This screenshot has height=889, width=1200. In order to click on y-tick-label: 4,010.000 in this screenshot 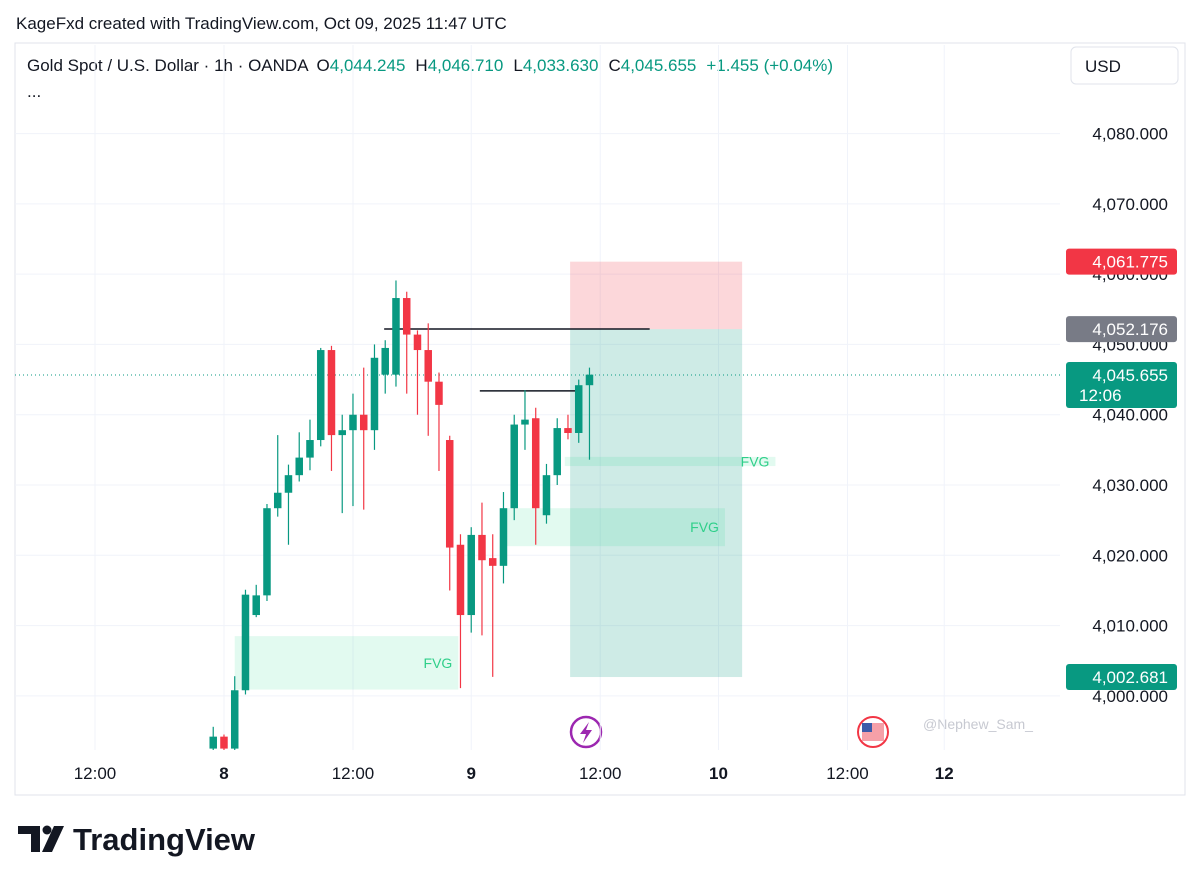, I will do `click(1130, 626)`.